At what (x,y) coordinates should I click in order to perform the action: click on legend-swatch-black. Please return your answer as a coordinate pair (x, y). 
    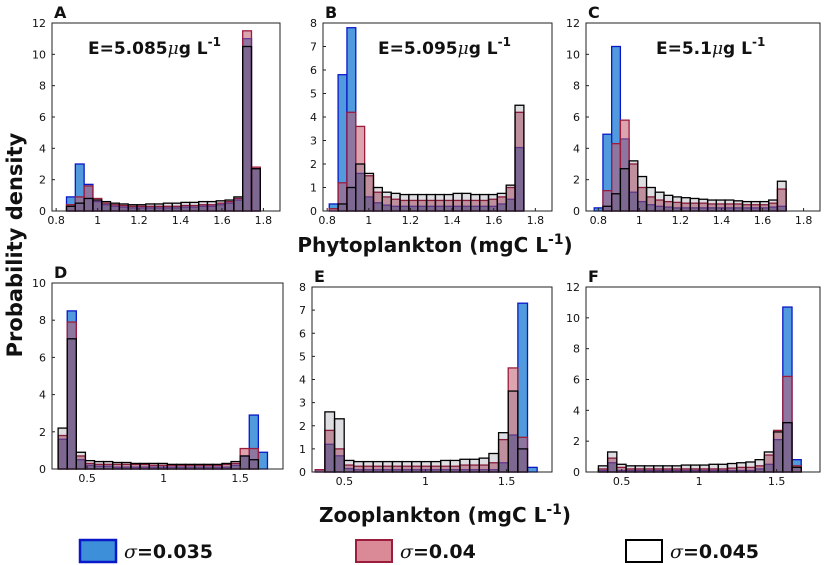
    Looking at the image, I should click on (644, 551).